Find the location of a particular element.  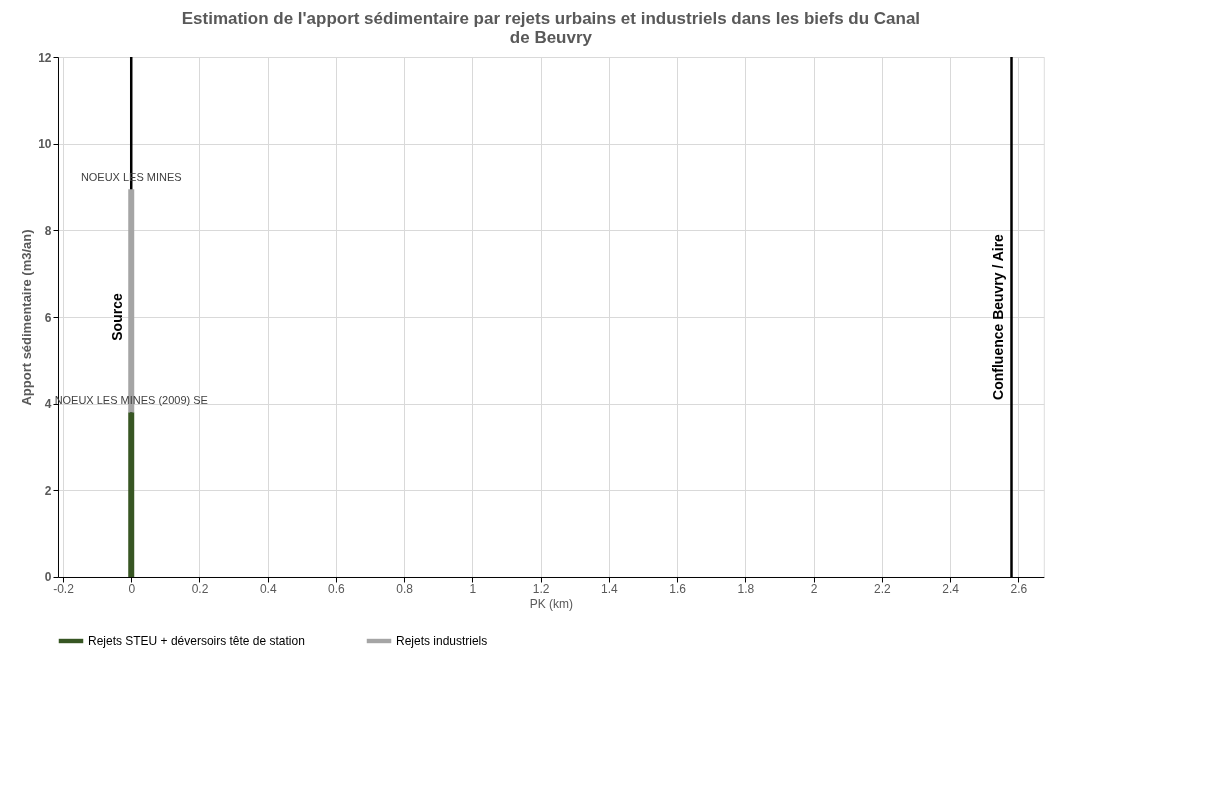

x-tick-label: 0.2 is located at coordinates (200, 589).